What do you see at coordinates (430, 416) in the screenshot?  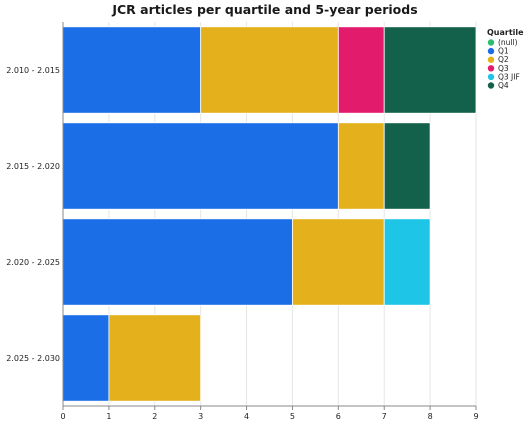 I see `x-tick-label: 8` at bounding box center [430, 416].